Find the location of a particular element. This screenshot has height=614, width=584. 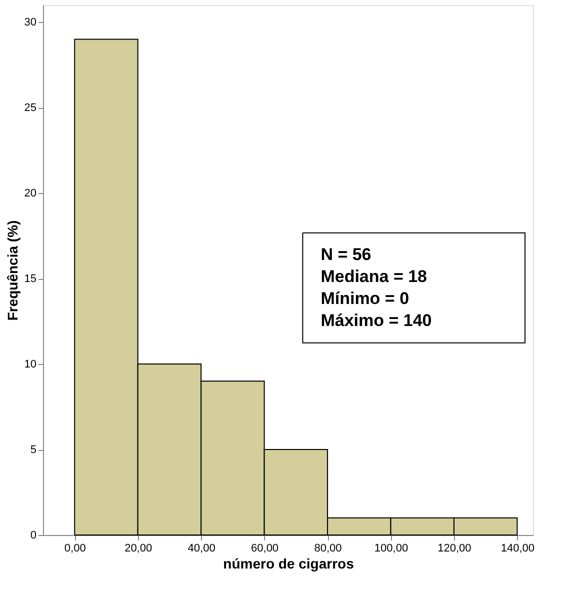

annotation: Mínimo = 0 is located at coordinates (365, 298).